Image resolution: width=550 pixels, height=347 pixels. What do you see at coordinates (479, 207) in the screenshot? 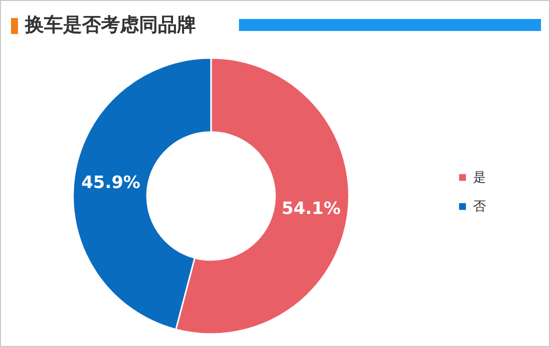
I see `legend-label: 否` at bounding box center [479, 207].